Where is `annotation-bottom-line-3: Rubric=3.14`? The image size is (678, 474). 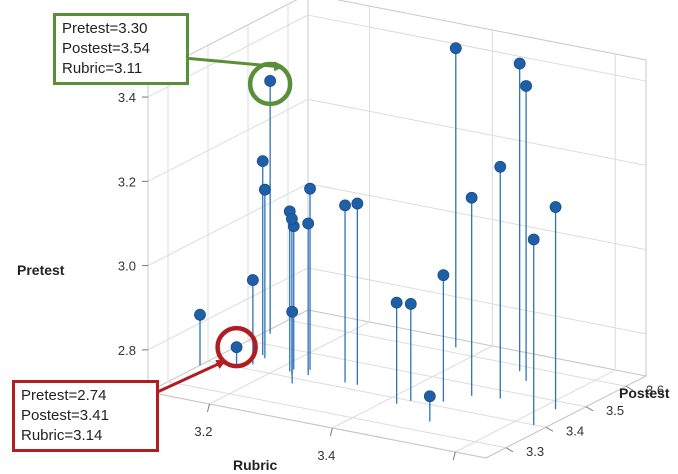
annotation-bottom-line-3: Rubric=3.14 is located at coordinates (62, 435).